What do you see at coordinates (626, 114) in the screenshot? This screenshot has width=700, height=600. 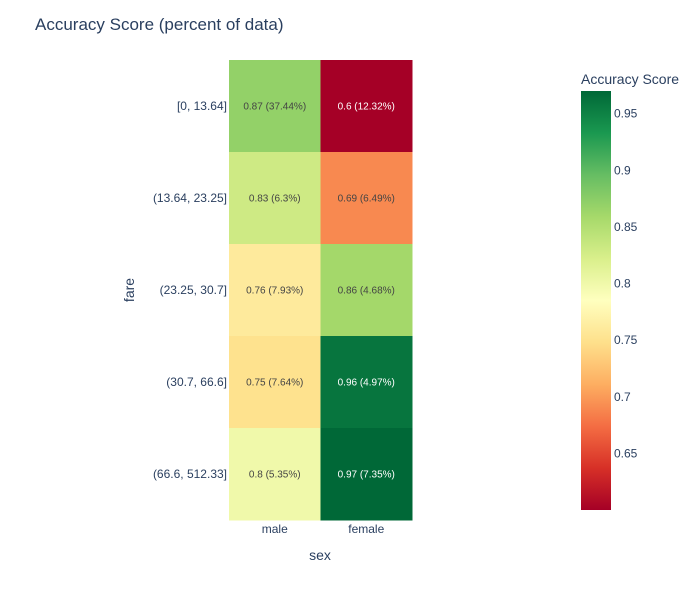 I see `colorbar-tick-label: 0.95` at bounding box center [626, 114].